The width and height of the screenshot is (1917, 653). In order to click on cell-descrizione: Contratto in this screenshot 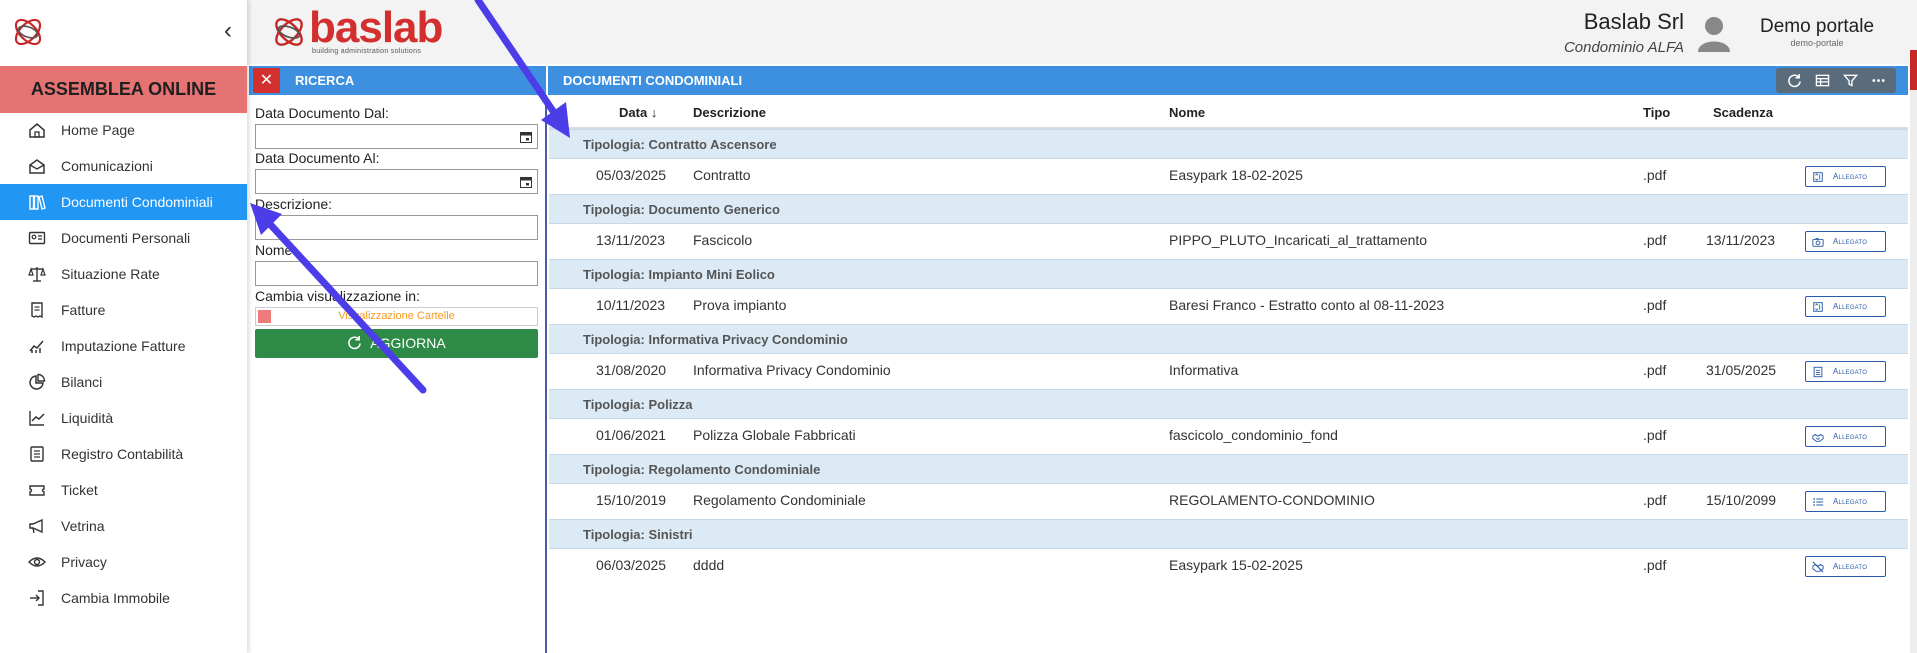, I will do `click(722, 175)`.